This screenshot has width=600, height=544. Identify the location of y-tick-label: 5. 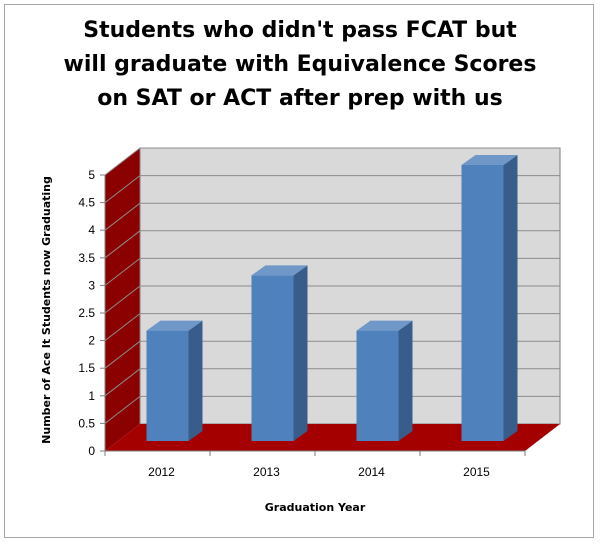
(91, 175).